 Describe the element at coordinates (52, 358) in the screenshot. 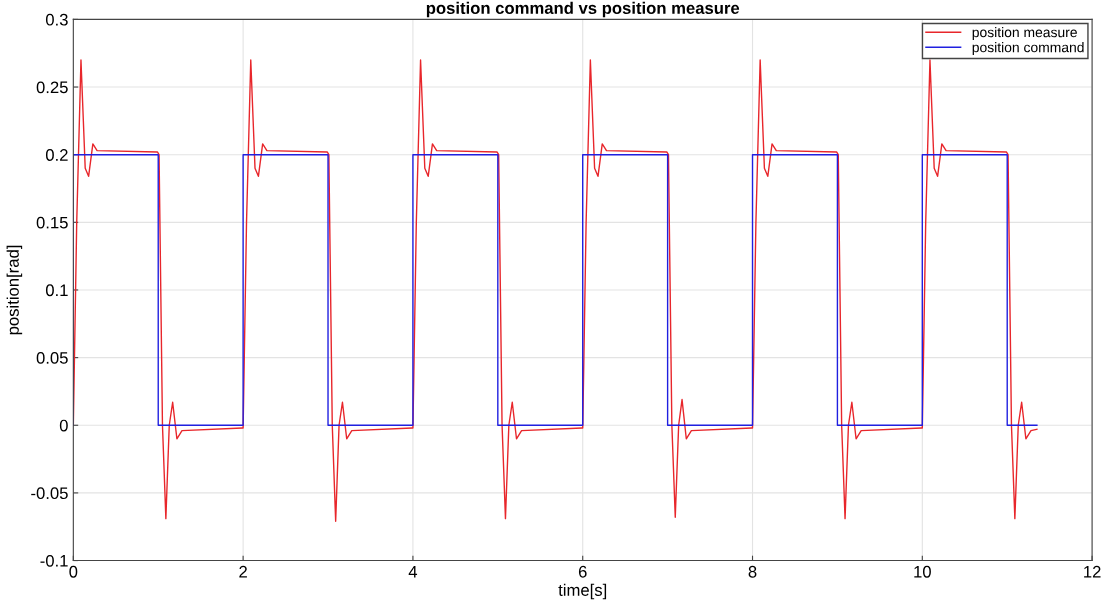

I see `y-tick-label: 0.05` at that location.